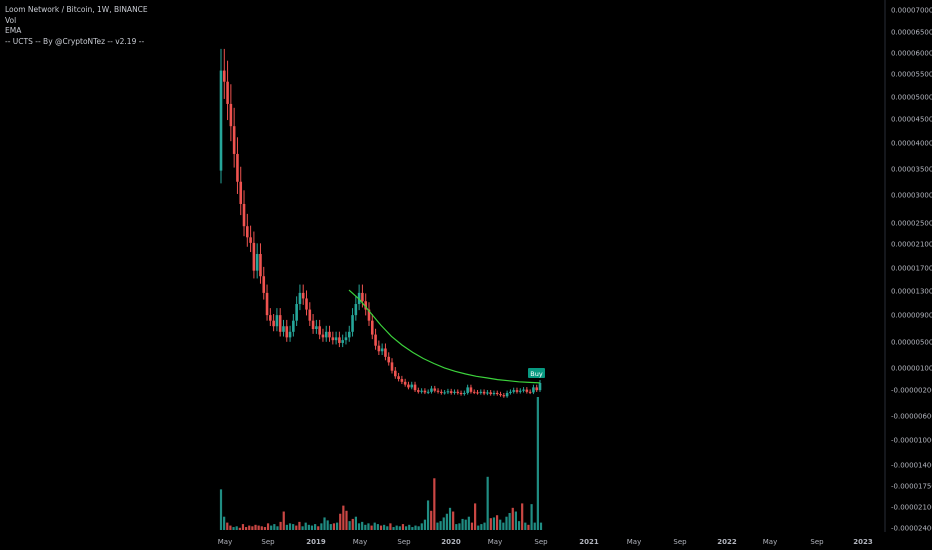 Image resolution: width=932 pixels, height=550 pixels. Describe the element at coordinates (817, 542) in the screenshot. I see `x-tick-label: Sep` at that location.